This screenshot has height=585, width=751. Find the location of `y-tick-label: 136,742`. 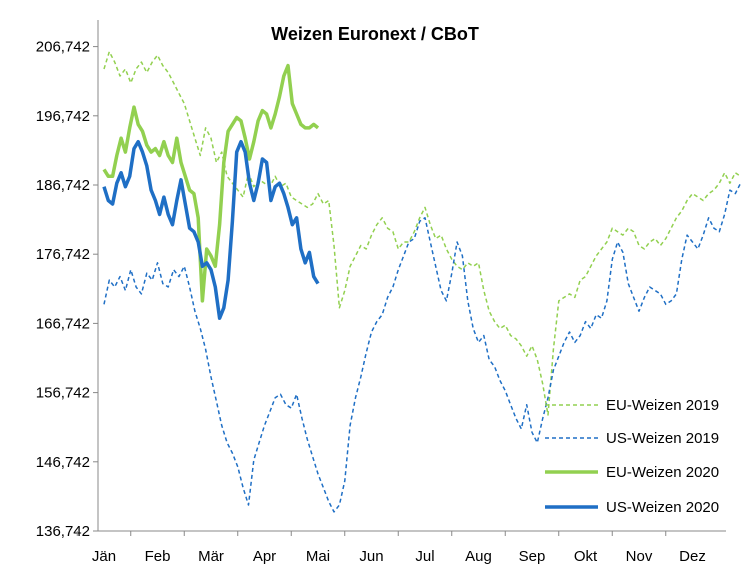

y-tick-label: 136,742 is located at coordinates (63, 531).